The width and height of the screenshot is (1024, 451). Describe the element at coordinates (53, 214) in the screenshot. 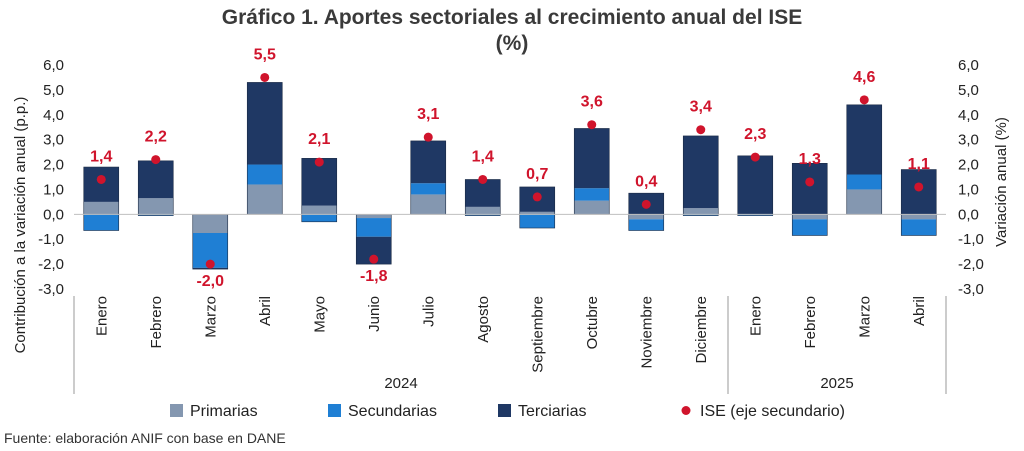

I see `y-tick-left: 0,0` at that location.